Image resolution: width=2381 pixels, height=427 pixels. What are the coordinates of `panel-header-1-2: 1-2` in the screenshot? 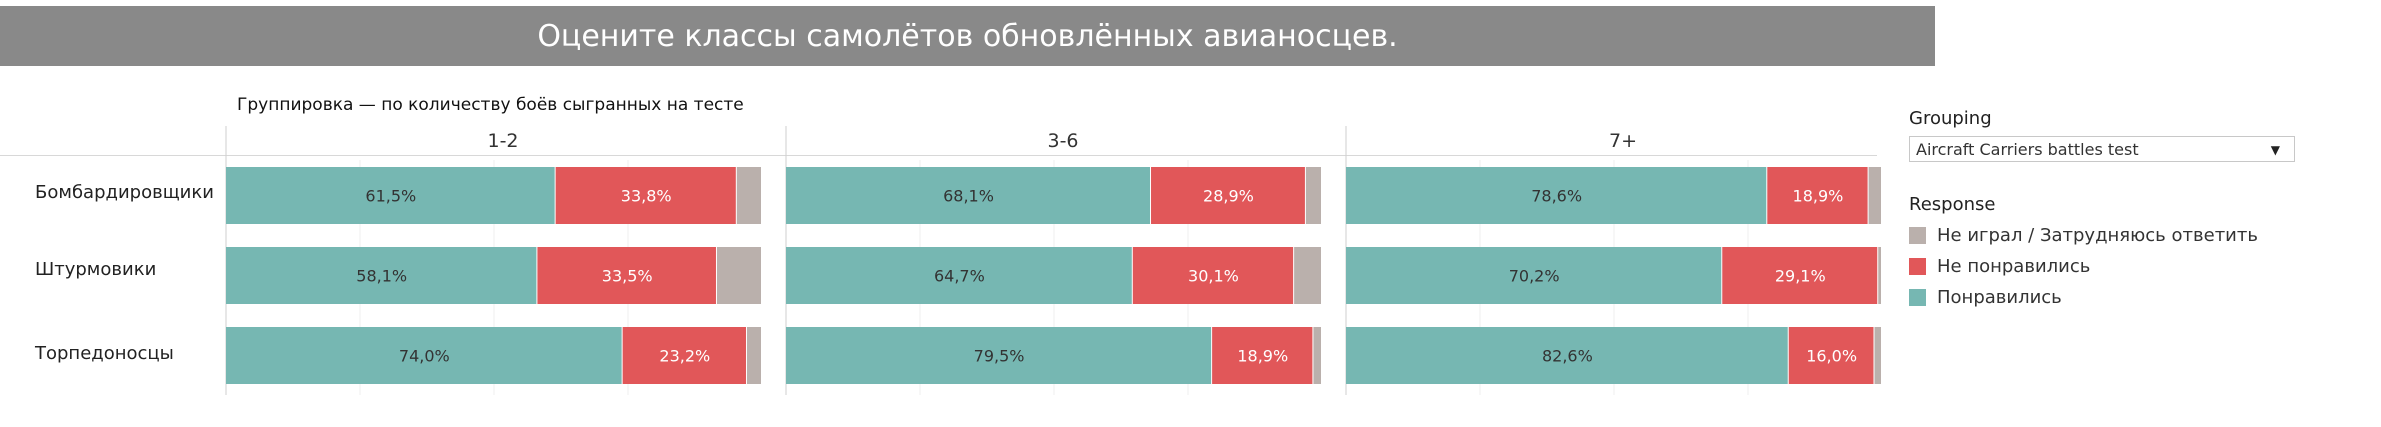 It's located at (503, 141).